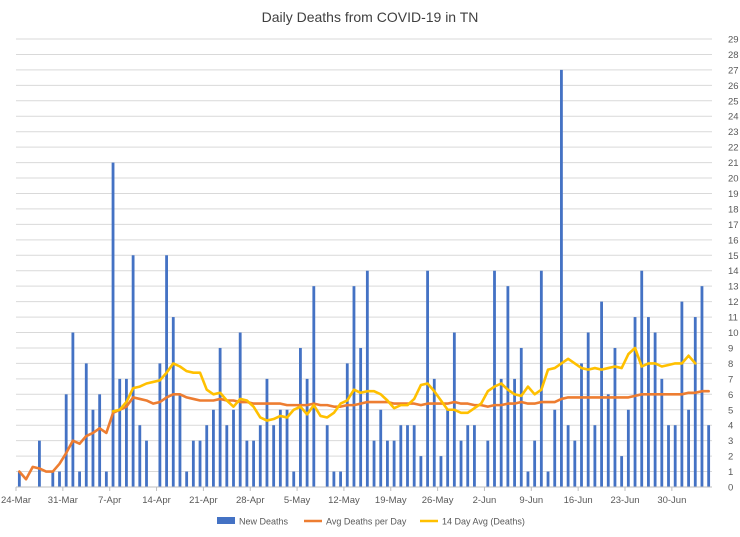 The image size is (740, 537). I want to click on y-tick-label: 11, so click(733, 318).